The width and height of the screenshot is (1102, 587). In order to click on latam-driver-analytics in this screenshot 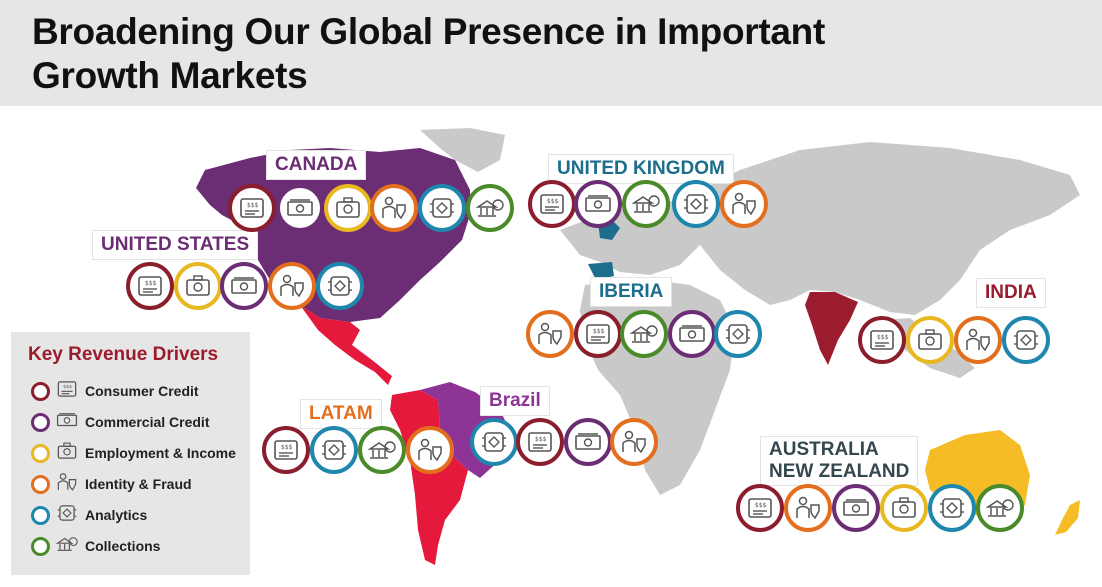, I will do `click(334, 450)`.